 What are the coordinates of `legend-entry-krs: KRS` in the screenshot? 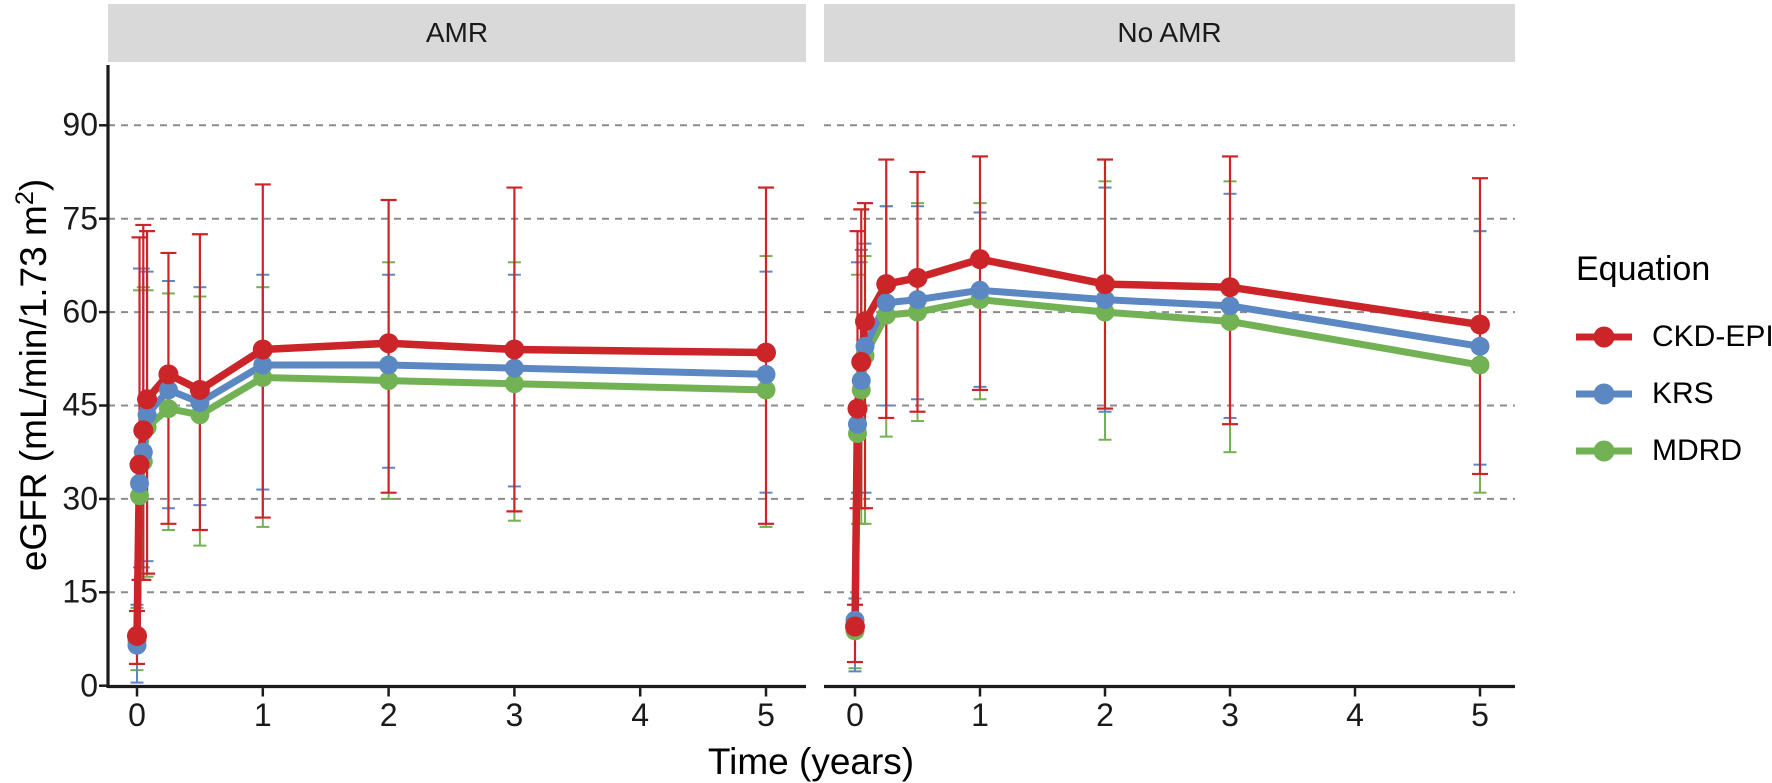 It's located at (1674, 394).